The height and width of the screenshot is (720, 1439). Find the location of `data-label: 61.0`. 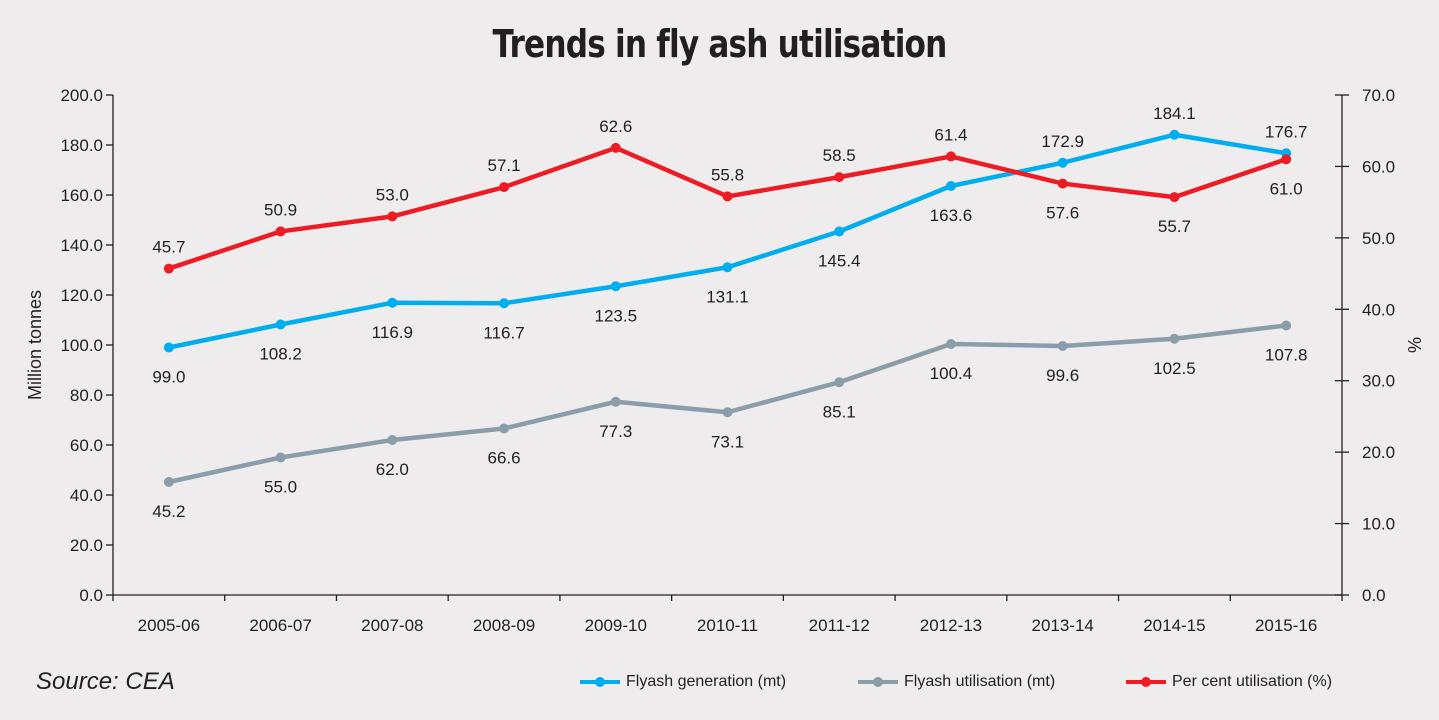

data-label: 61.0 is located at coordinates (1286, 188).